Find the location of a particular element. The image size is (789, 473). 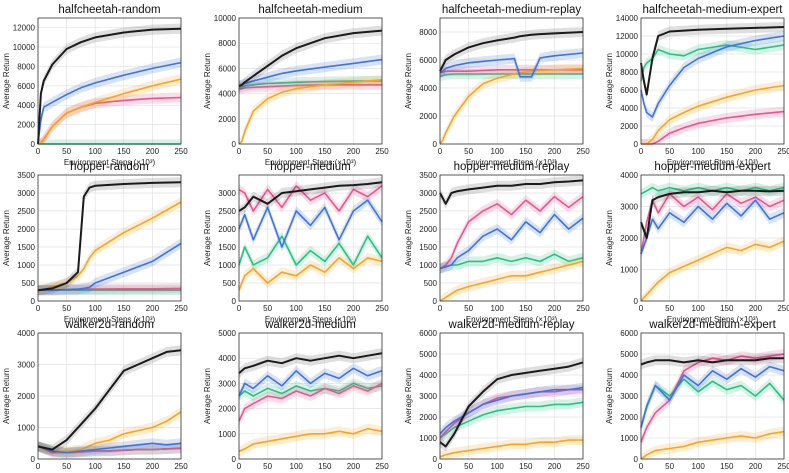

subplot-title: walker2d-medium is located at coordinates (310, 325).